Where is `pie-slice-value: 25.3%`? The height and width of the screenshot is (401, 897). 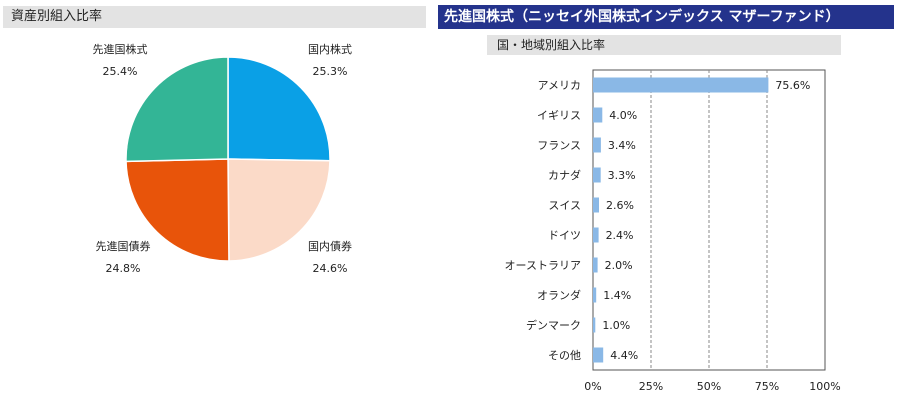 pie-slice-value: 25.3% is located at coordinates (330, 71).